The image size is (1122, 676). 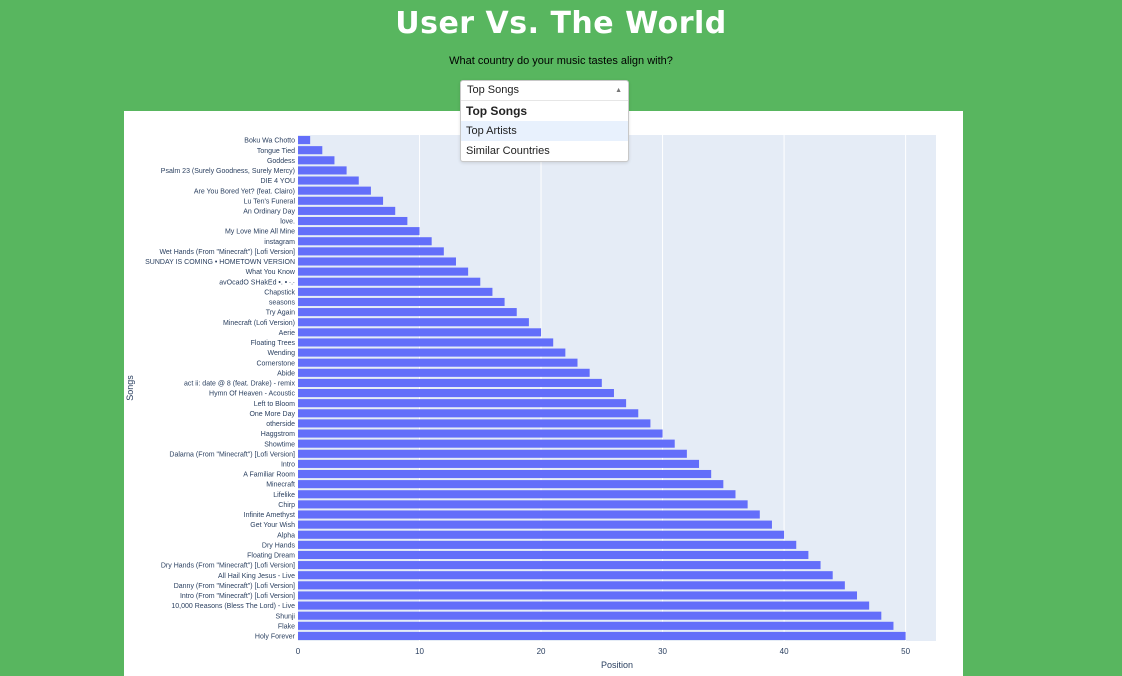 What do you see at coordinates (280, 313) in the screenshot?
I see `y-tick-label: Try Again` at bounding box center [280, 313].